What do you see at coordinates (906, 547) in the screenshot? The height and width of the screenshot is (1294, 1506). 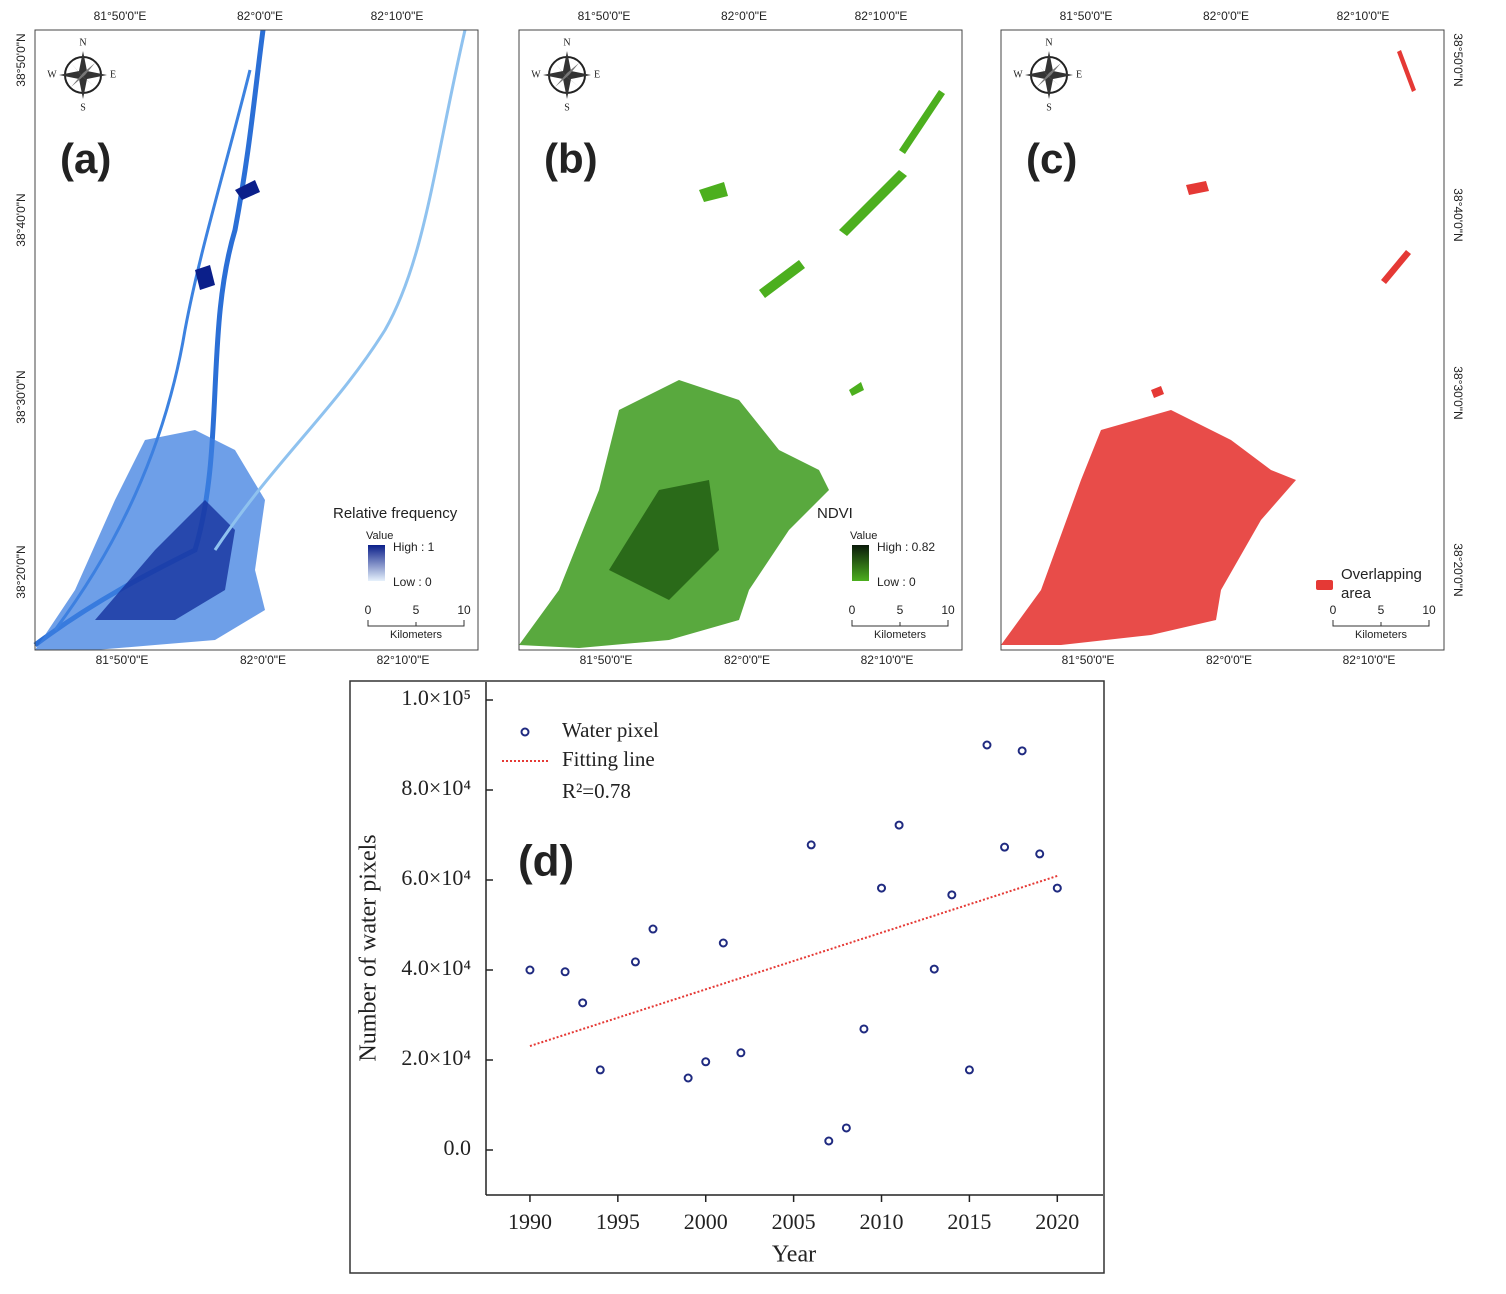 I see `legend-high: High : 0.82` at bounding box center [906, 547].